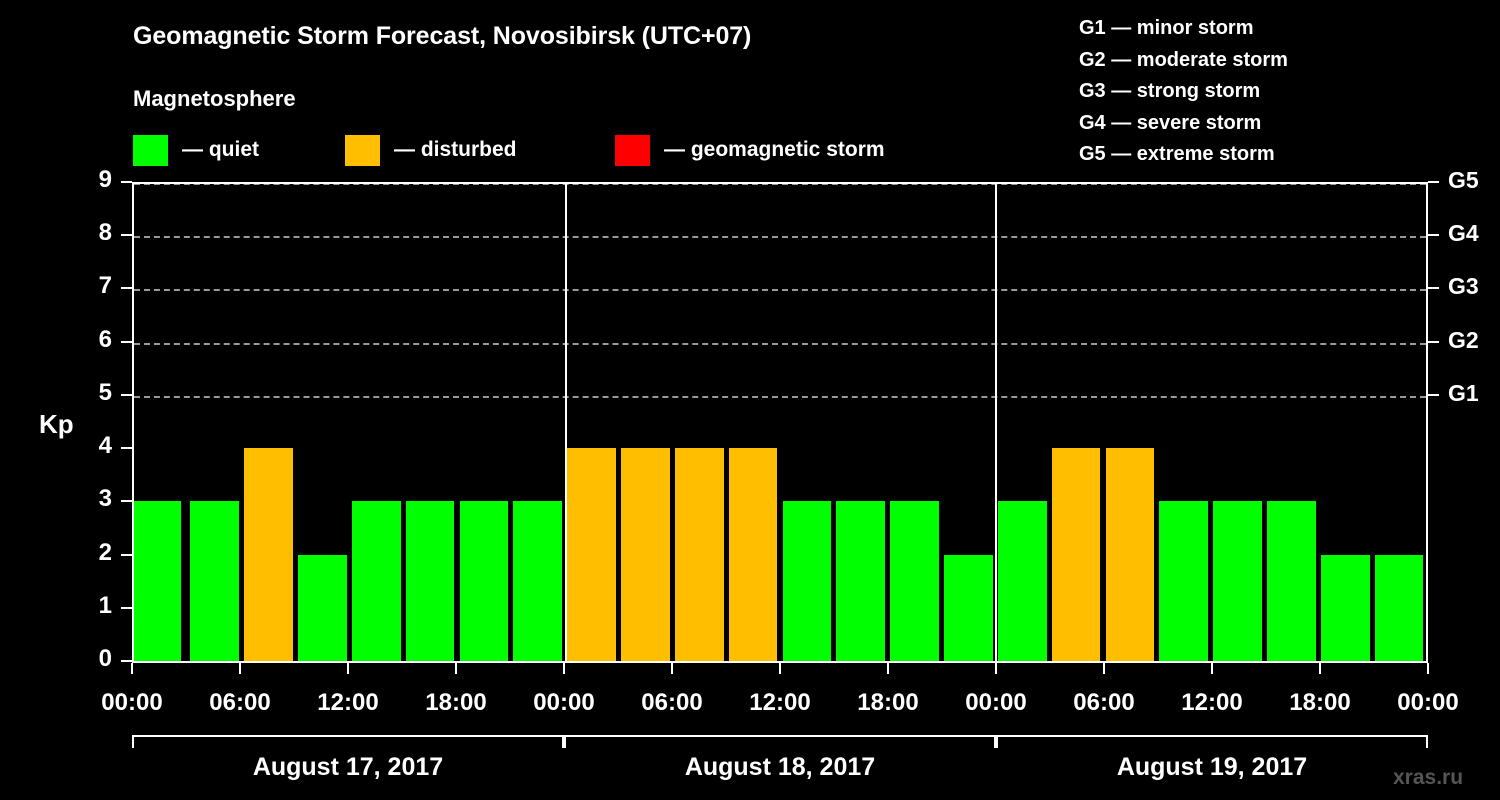 The height and width of the screenshot is (800, 1500). I want to click on x-tick-label-10: 12:00, so click(1212, 702).